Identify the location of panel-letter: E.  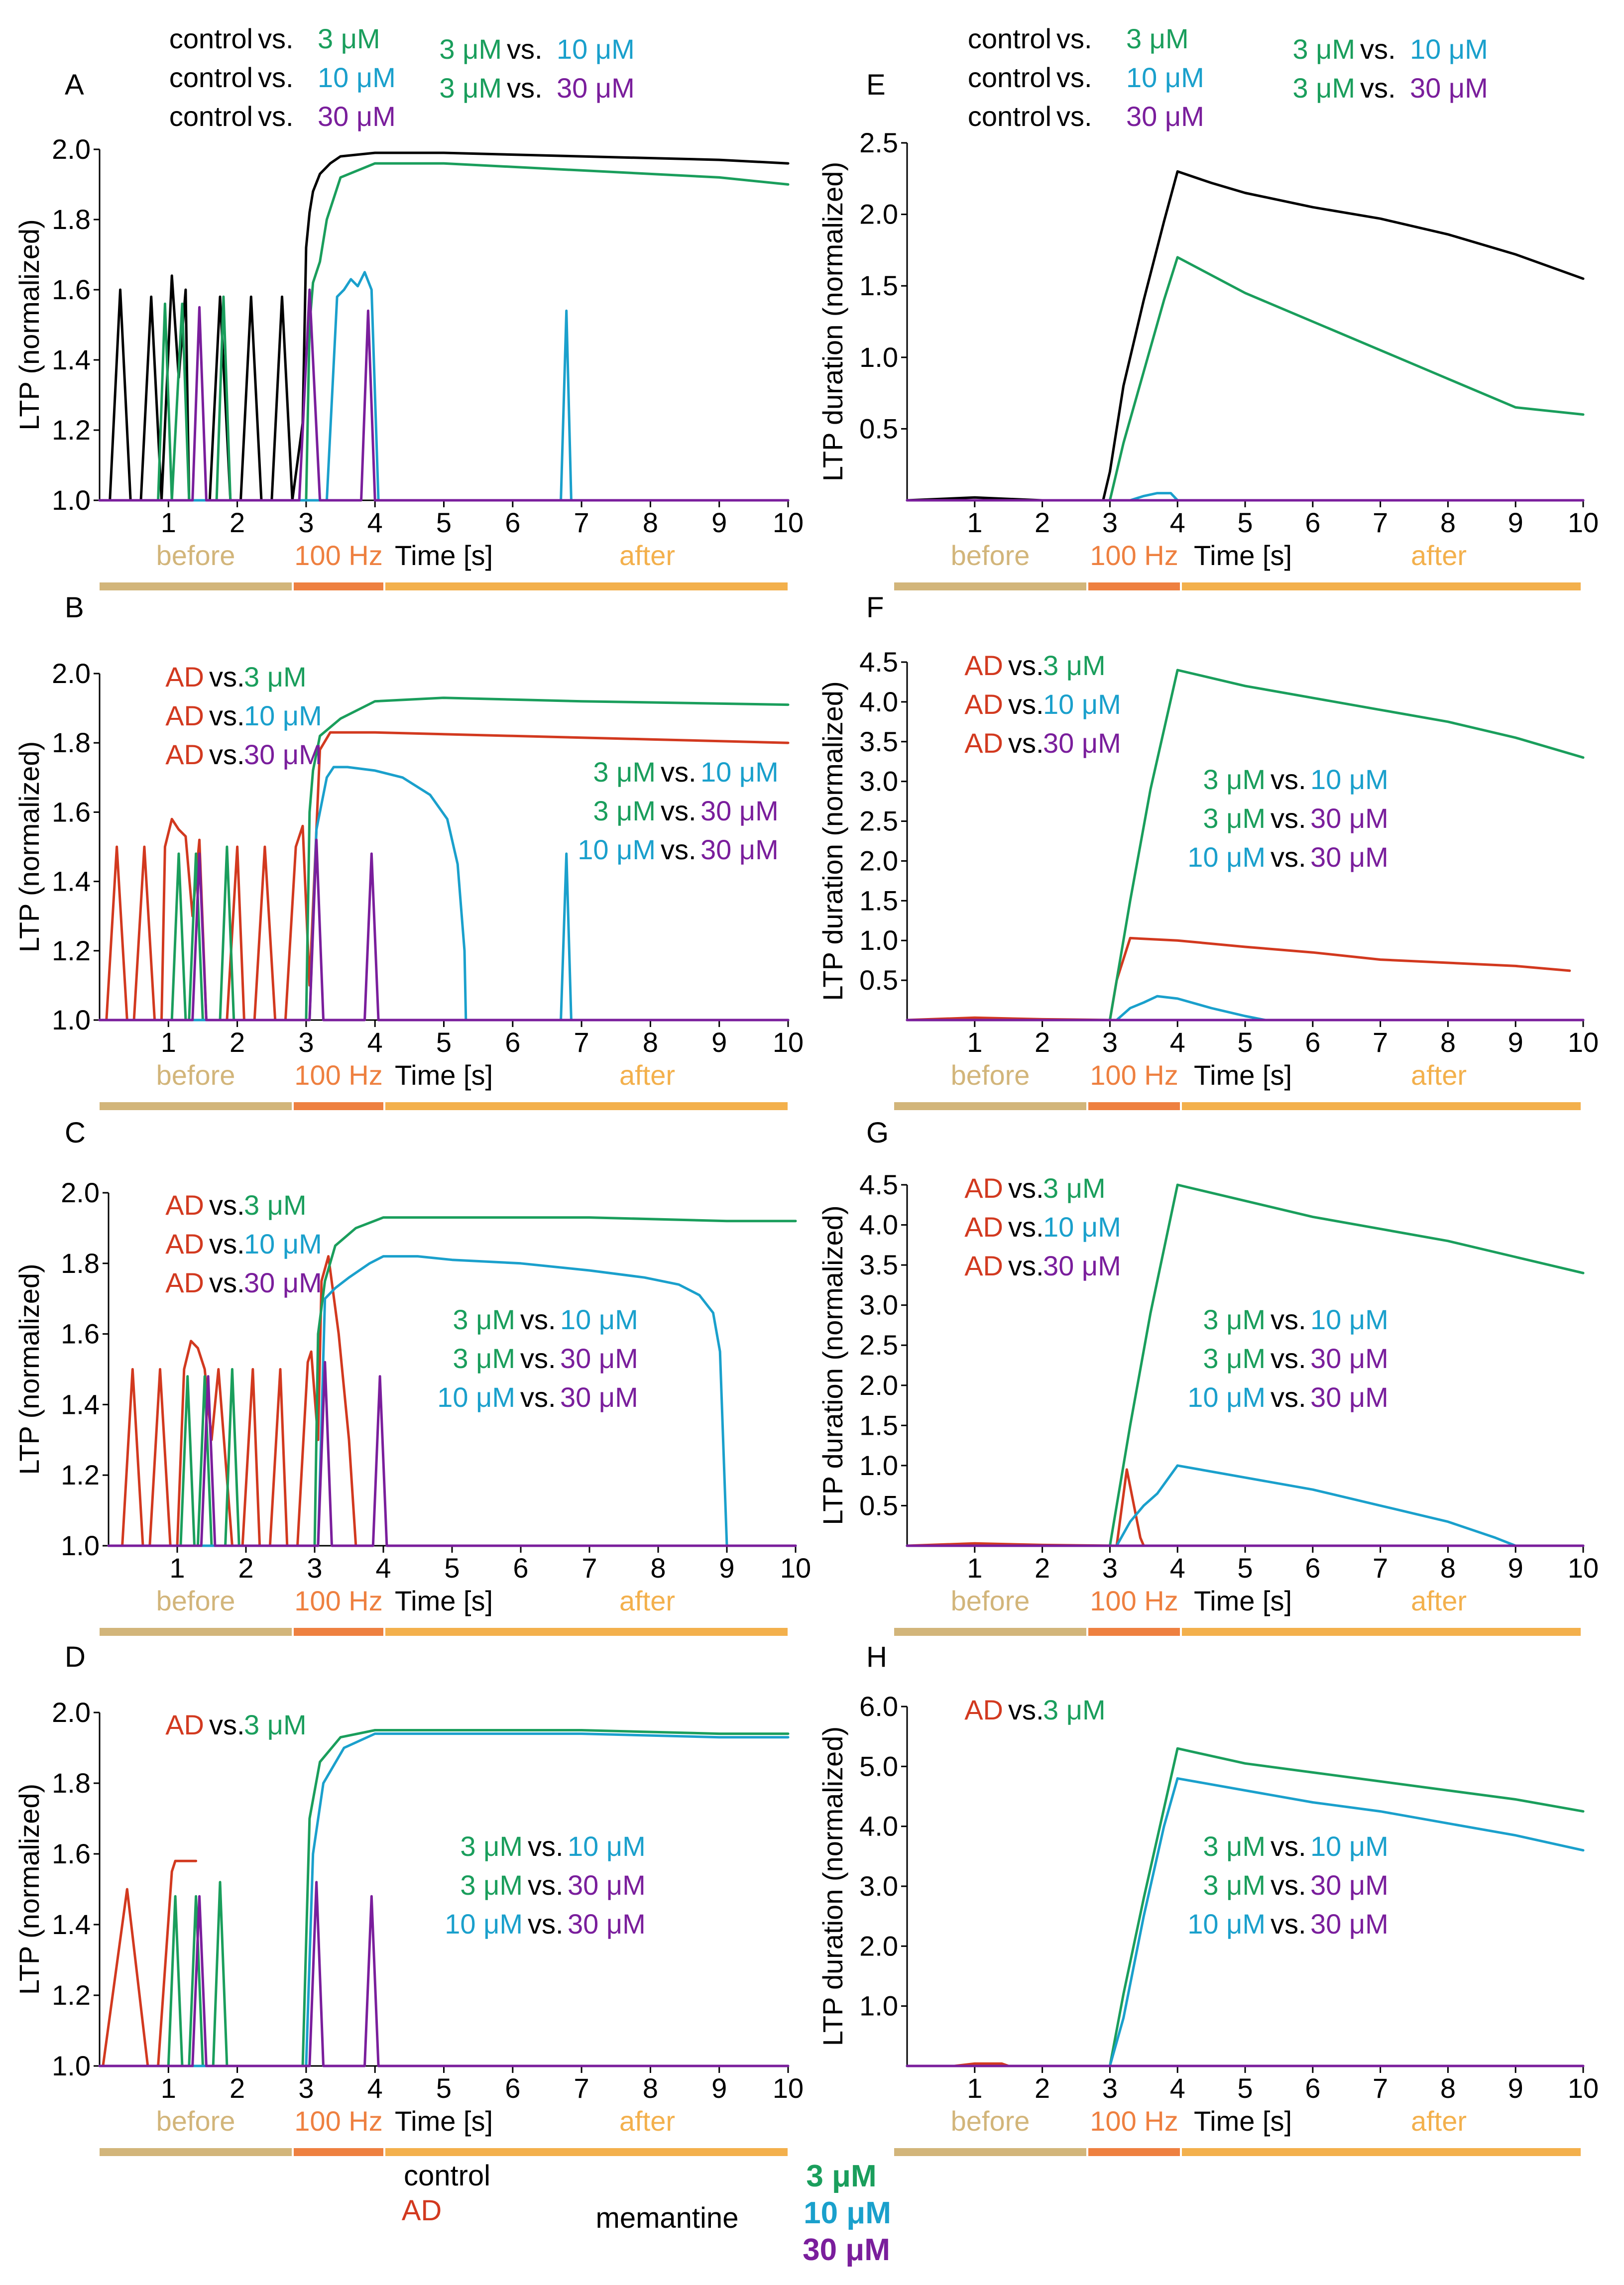
(876, 85).